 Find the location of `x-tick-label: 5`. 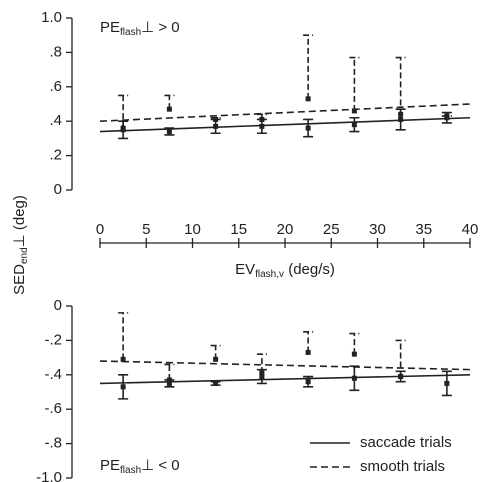

x-tick-label: 5 is located at coordinates (146, 229).